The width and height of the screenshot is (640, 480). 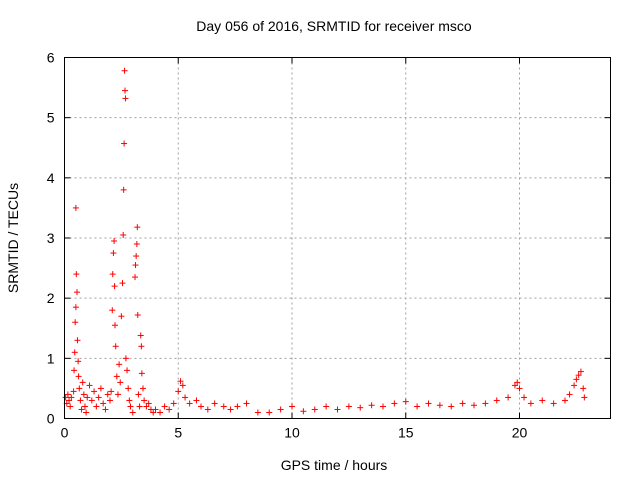 What do you see at coordinates (51, 358) in the screenshot?
I see `y-tick-label: 1` at bounding box center [51, 358].